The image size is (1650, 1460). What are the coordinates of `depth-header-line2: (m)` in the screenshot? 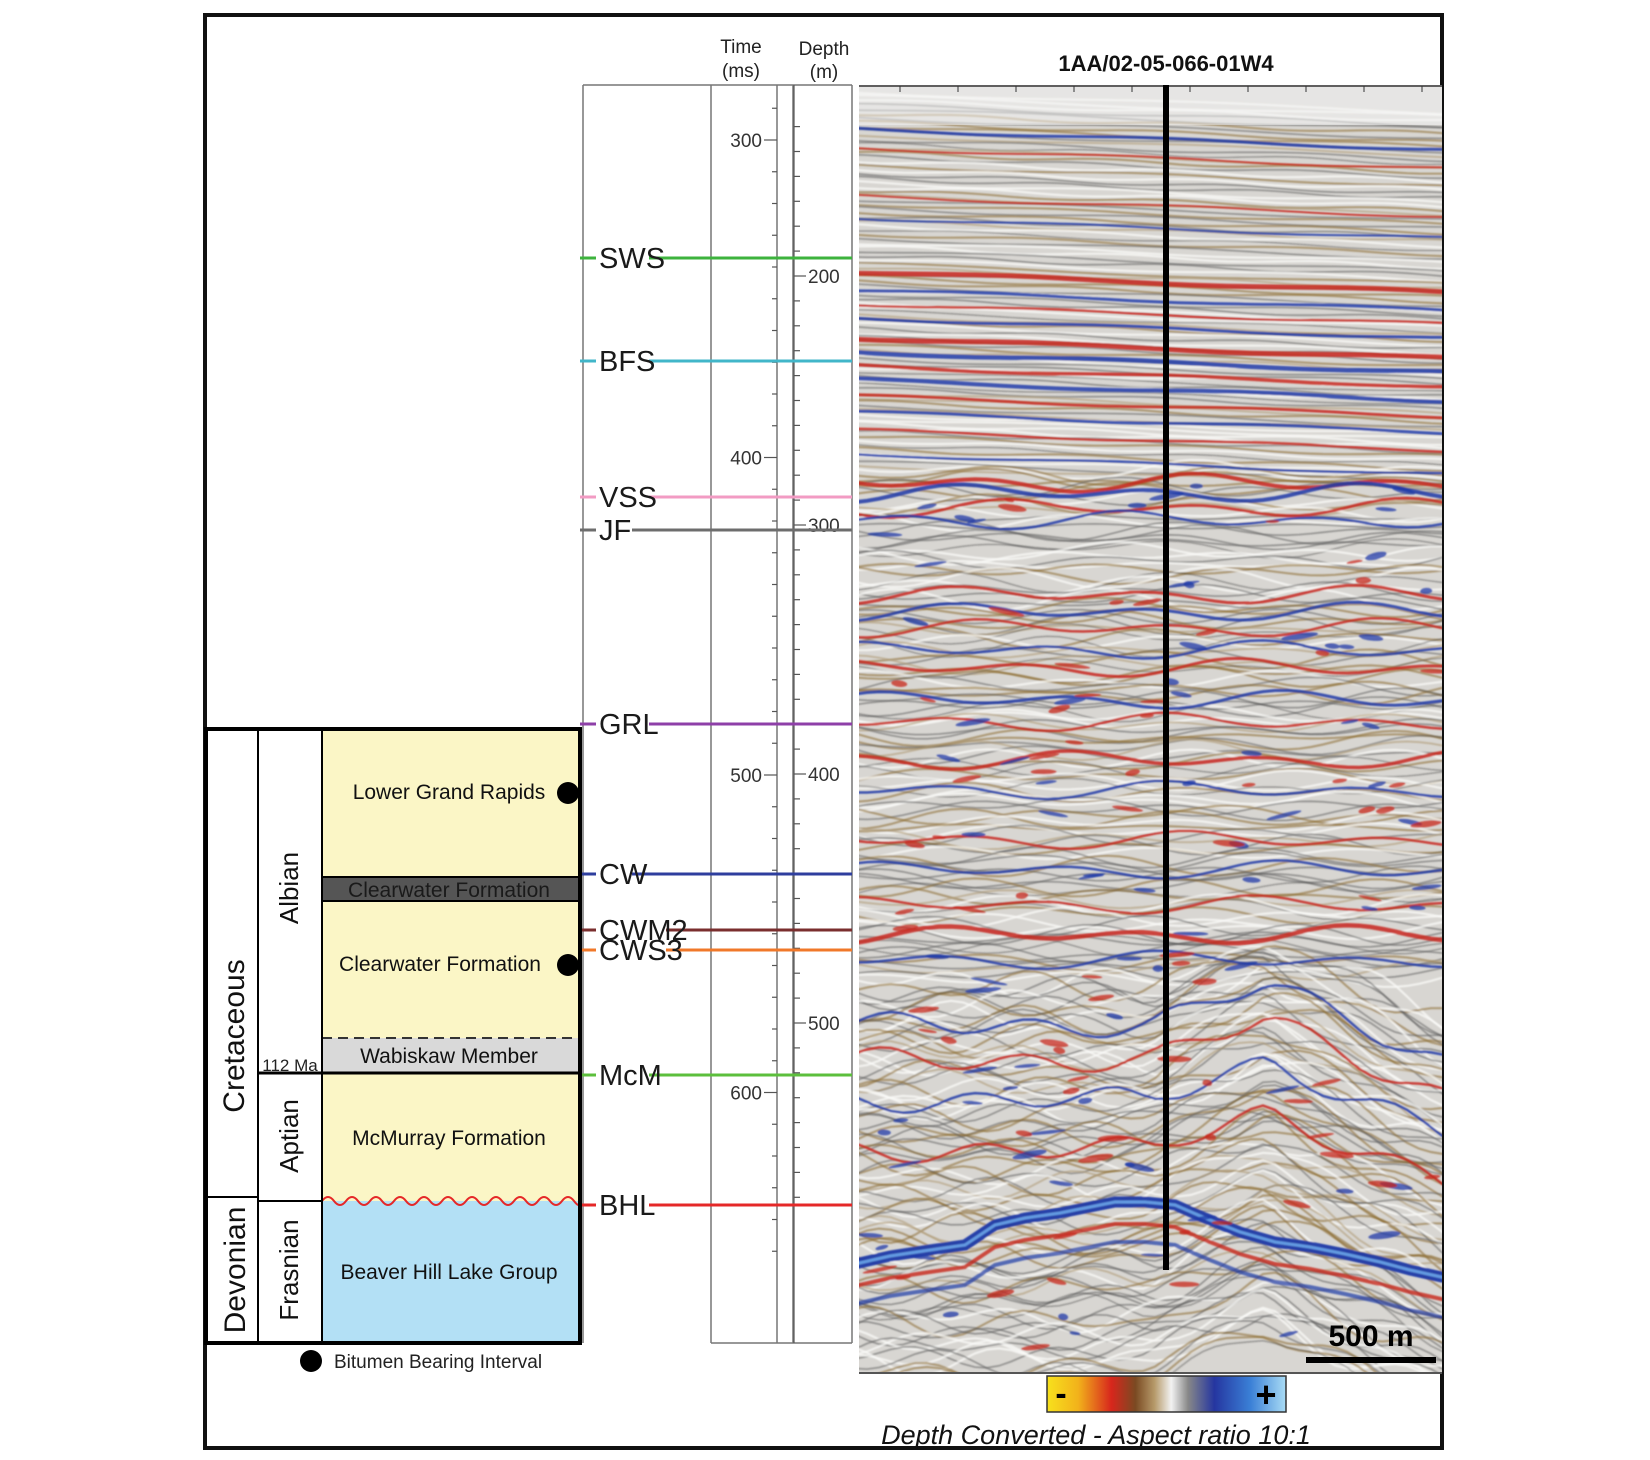 It's located at (824, 72).